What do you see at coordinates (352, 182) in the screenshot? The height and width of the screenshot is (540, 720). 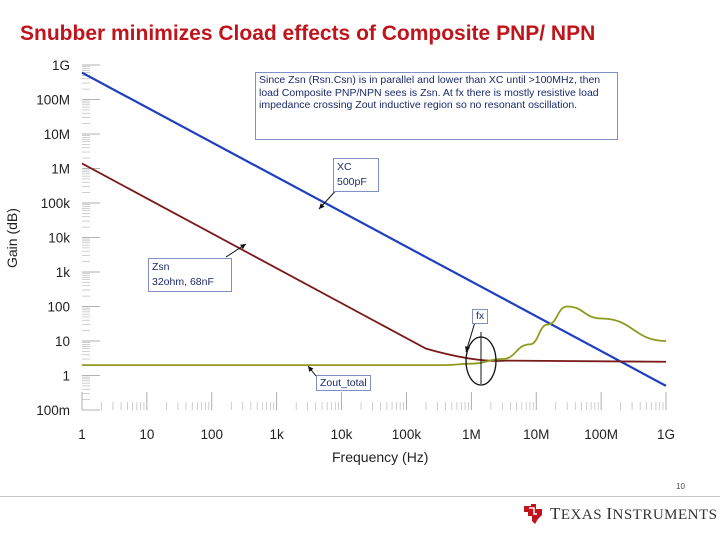 I see `annotation-xc-line2: 500pF` at bounding box center [352, 182].